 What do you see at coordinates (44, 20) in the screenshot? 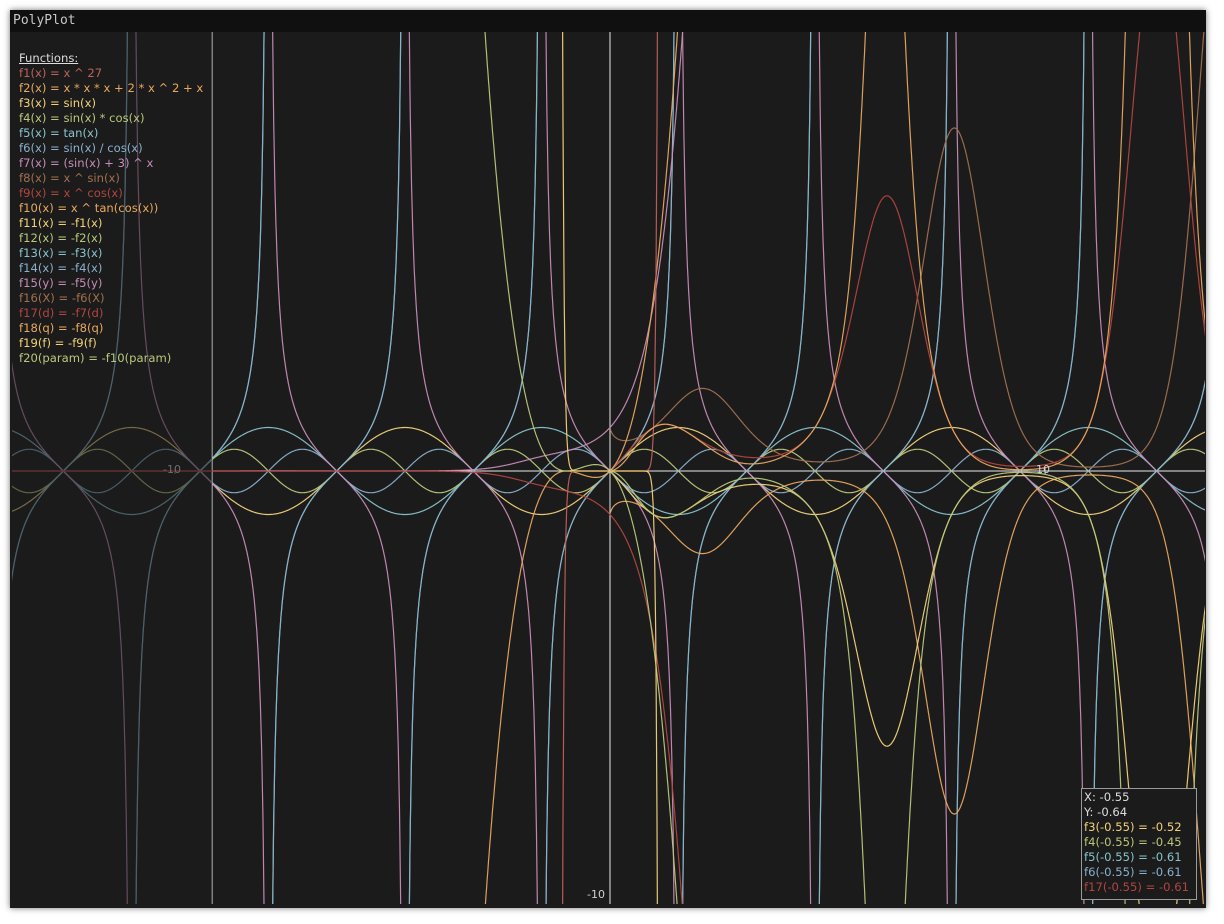
I see `app-title: PolyPlot` at bounding box center [44, 20].